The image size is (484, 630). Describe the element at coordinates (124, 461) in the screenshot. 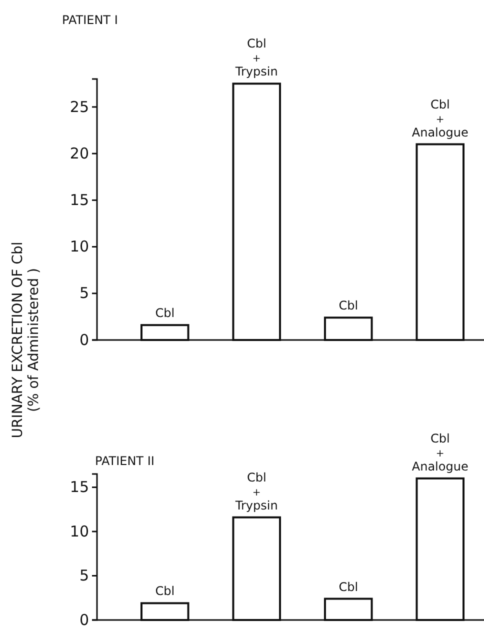

I see `chart-title: PATIENT II` at that location.